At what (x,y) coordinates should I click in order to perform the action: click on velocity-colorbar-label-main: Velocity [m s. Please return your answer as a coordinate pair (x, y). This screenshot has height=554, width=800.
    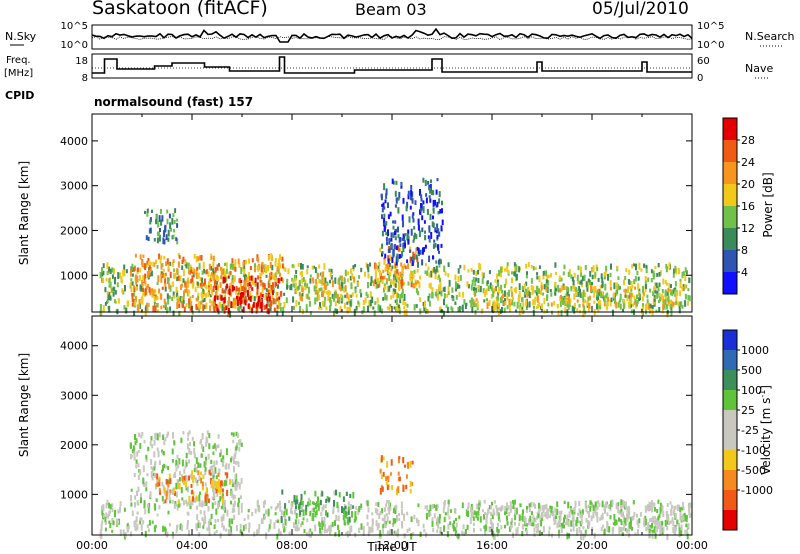
    Looking at the image, I should click on (766, 436).